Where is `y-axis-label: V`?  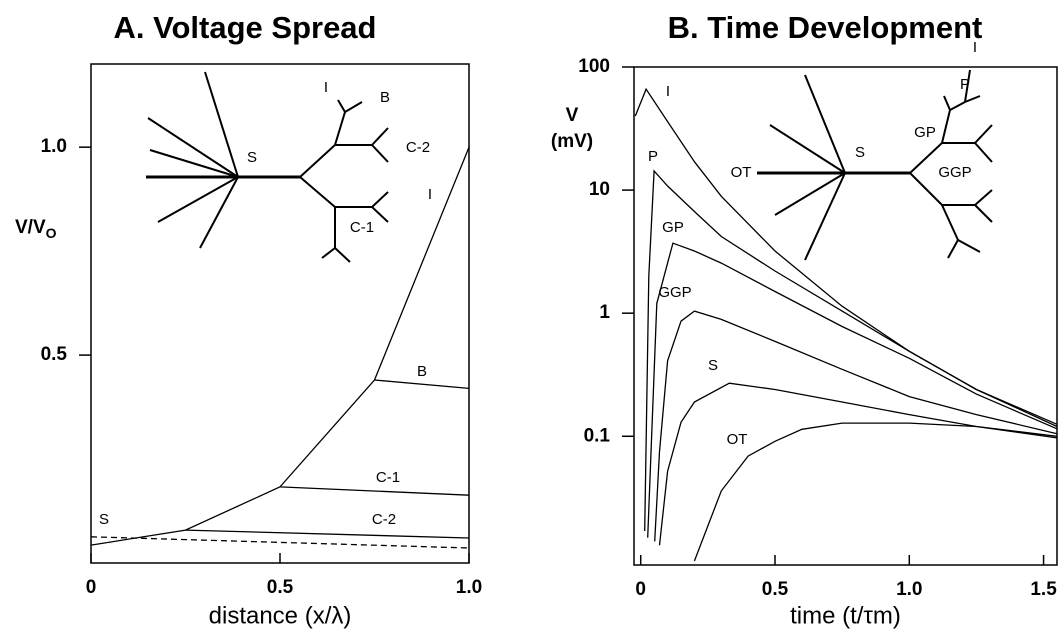 y-axis-label: V is located at coordinates (572, 115).